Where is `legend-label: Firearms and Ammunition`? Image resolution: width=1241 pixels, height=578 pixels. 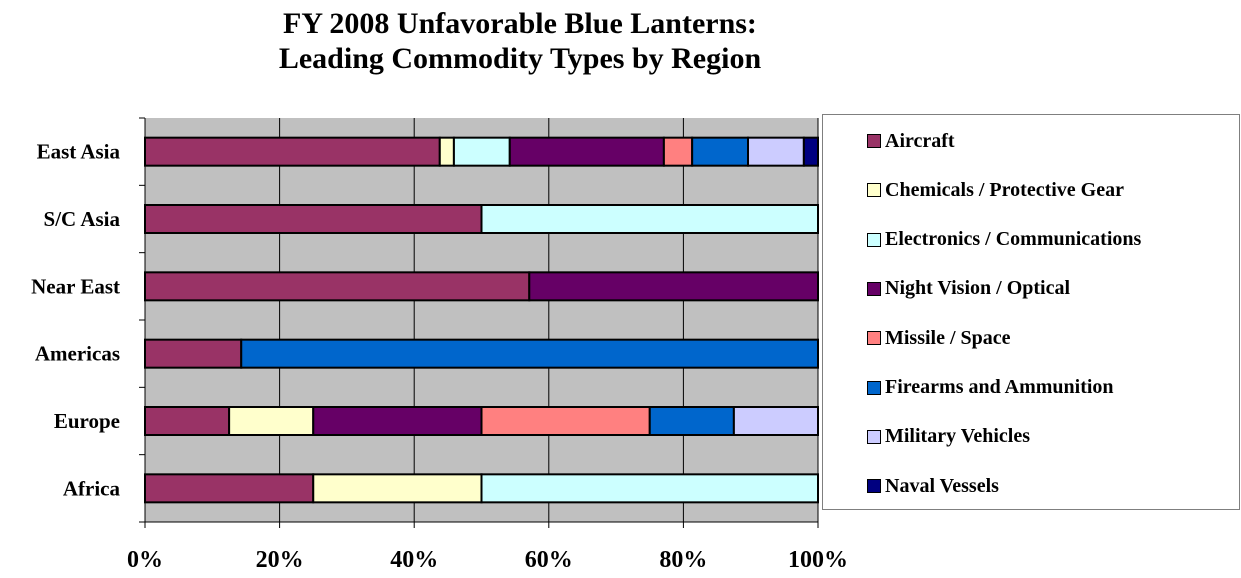 legend-label: Firearms and Ammunition is located at coordinates (999, 387).